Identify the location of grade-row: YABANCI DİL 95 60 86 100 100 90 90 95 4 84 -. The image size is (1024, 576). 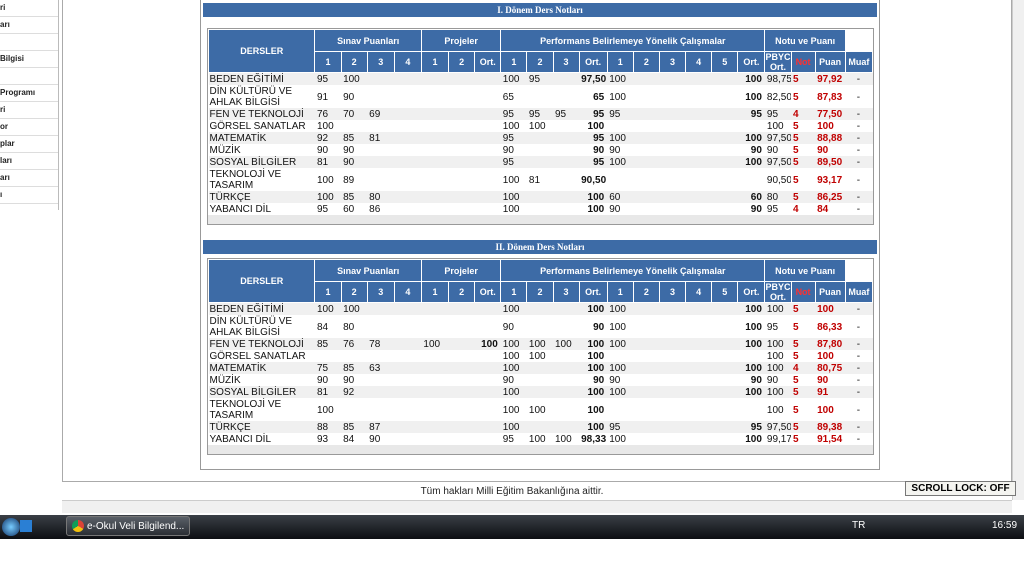
(541, 209).